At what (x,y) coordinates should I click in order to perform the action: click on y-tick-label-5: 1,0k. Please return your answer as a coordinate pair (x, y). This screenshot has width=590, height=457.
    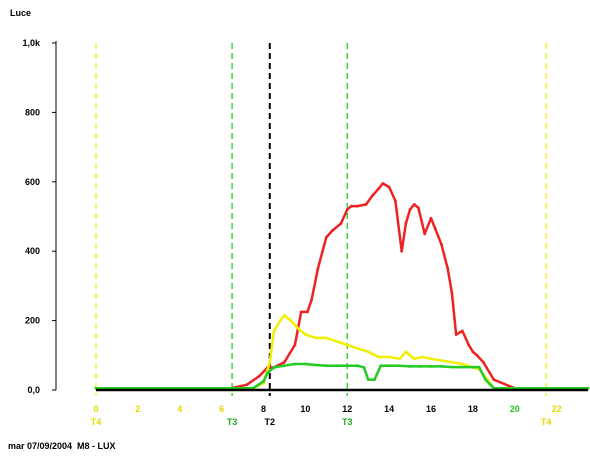
    Looking at the image, I should click on (31, 43).